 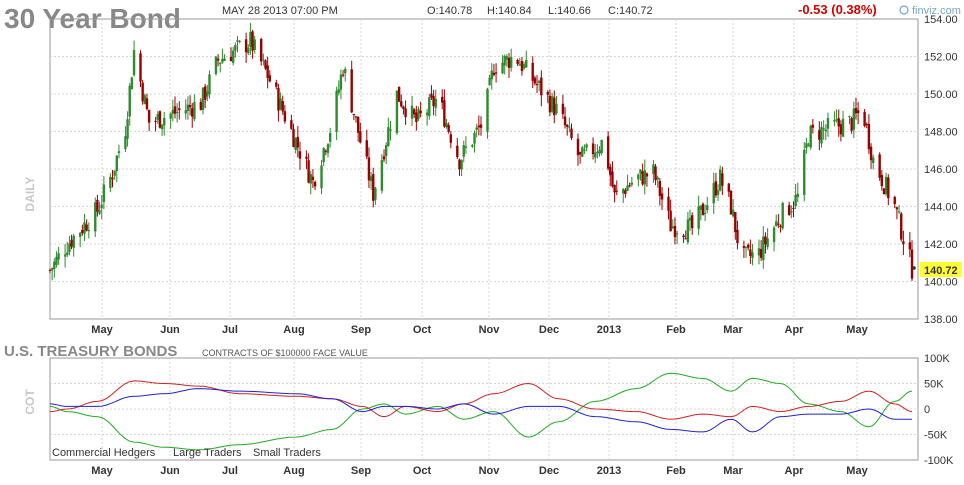 What do you see at coordinates (230, 330) in the screenshot?
I see `price-month-label: Jul` at bounding box center [230, 330].